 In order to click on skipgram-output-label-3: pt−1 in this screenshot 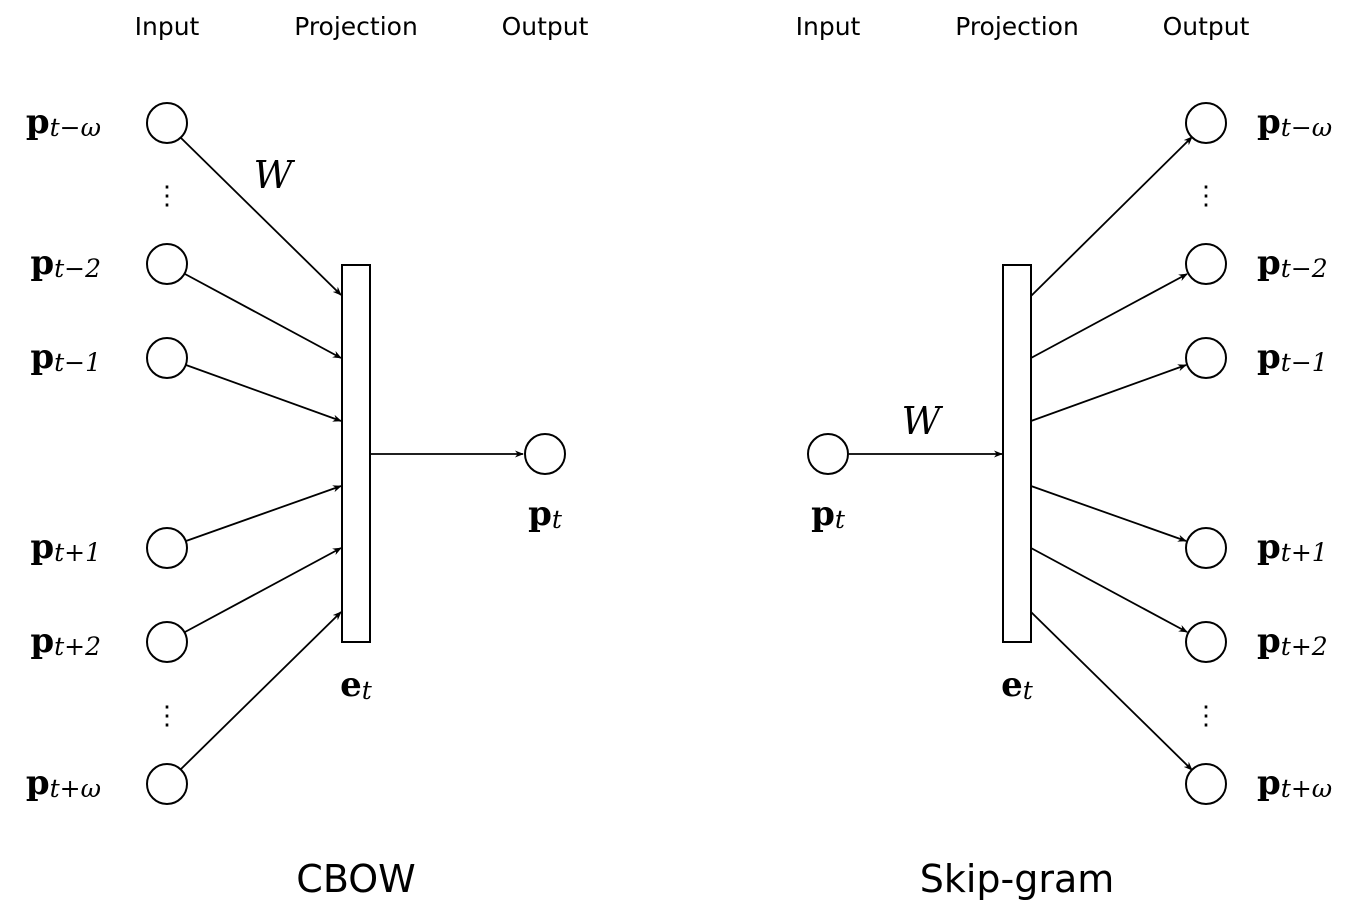, I will do `click(1292, 357)`.